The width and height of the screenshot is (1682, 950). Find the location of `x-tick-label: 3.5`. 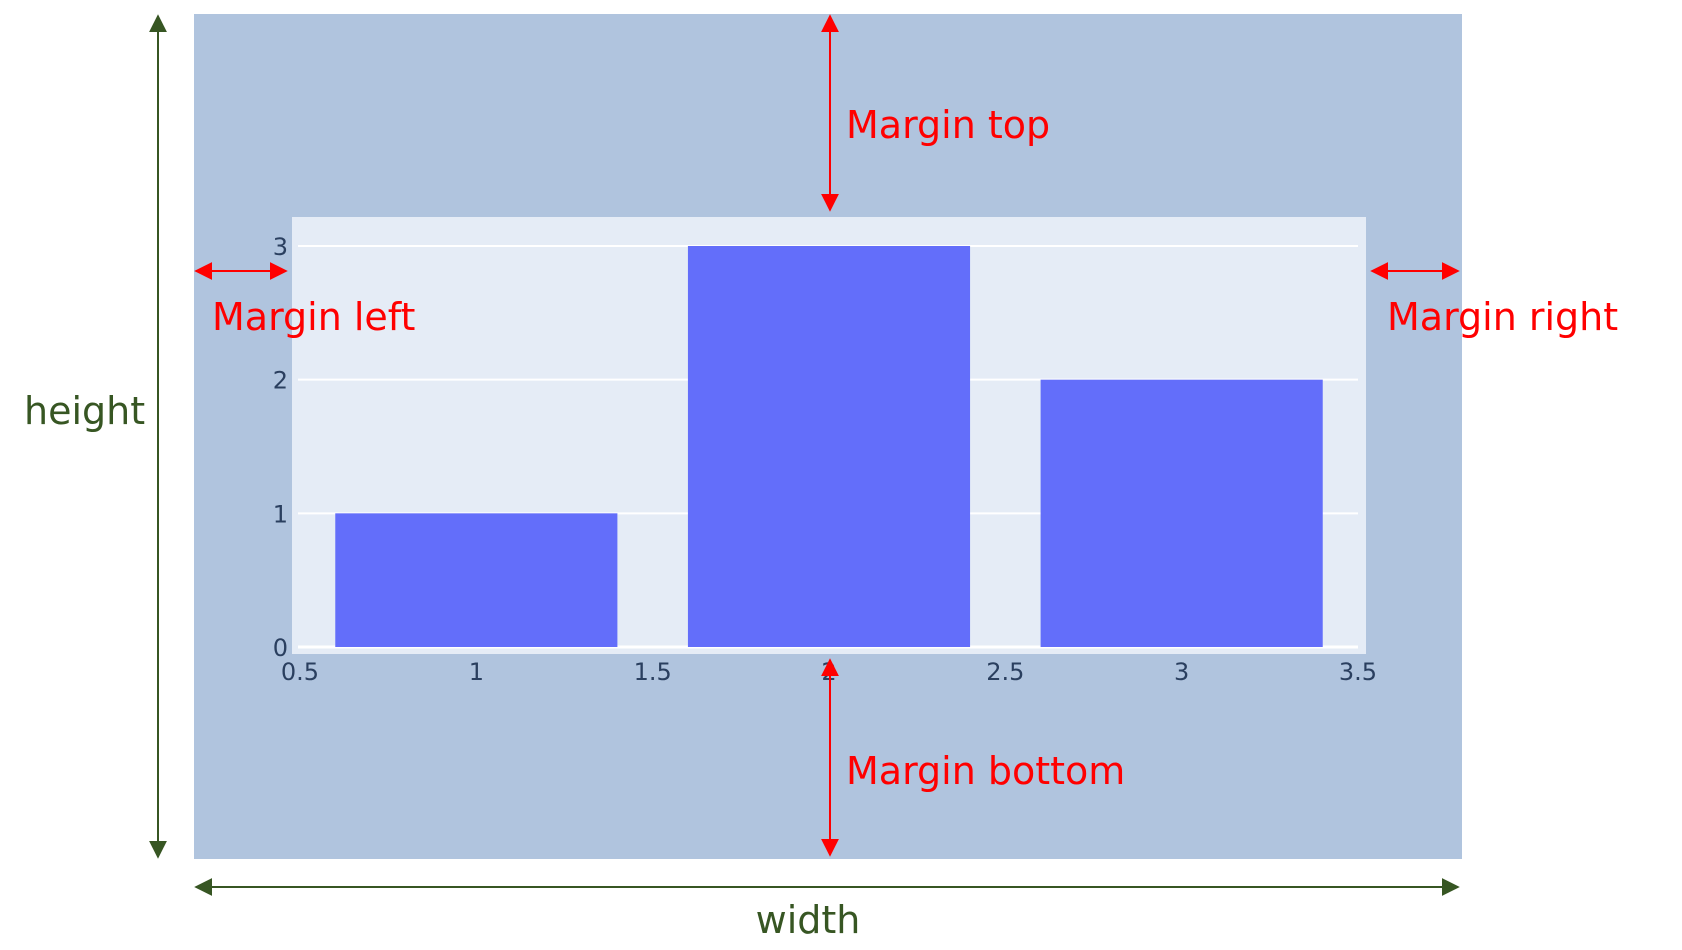

x-tick-label: 3.5 is located at coordinates (1358, 672).